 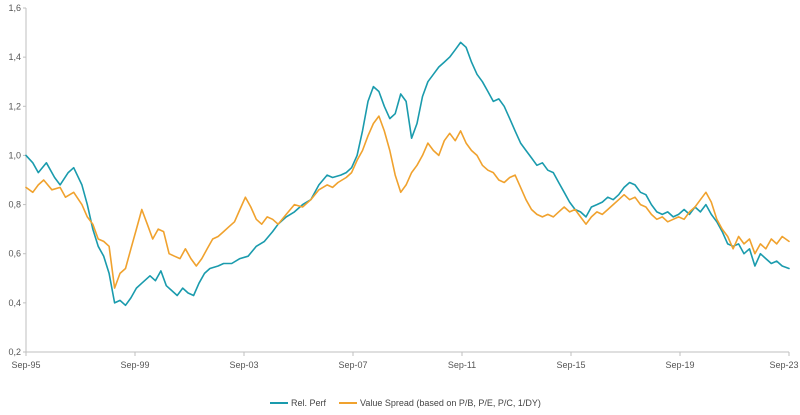 I want to click on y-tick-label: 1,2, so click(x=14, y=106).